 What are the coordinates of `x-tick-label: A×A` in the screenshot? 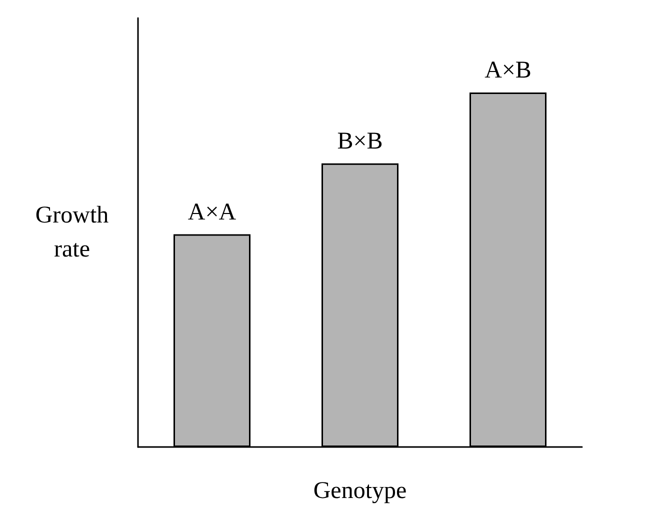 It's located at (212, 212).